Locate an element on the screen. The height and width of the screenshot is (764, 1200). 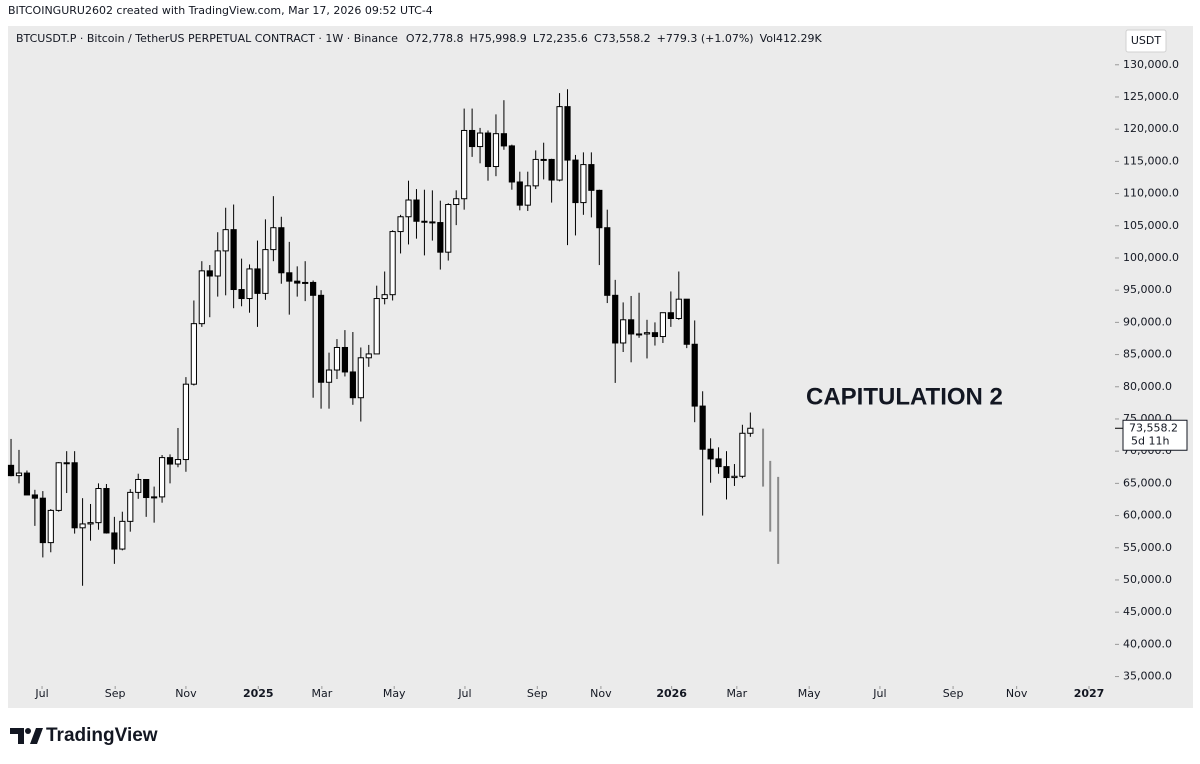
x-tick-label: 2026 is located at coordinates (671, 693).